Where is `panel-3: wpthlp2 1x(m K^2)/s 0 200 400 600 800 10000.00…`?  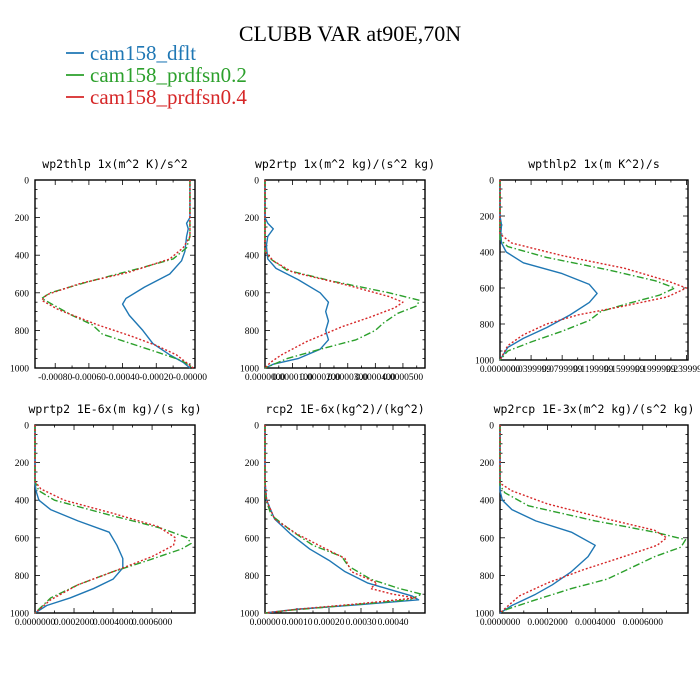 panel-3: wpthlp2 1x(m K^2)/s 0 200 400 600 800 10000.00… is located at coordinates (587, 266).